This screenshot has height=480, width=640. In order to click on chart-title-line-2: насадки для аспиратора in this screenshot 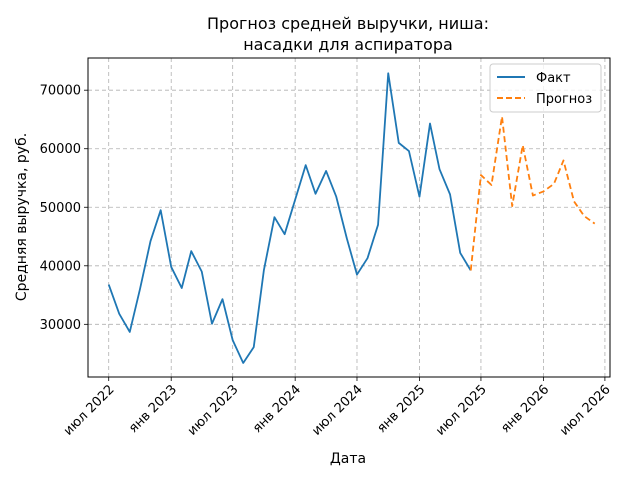, I will do `click(348, 44)`.